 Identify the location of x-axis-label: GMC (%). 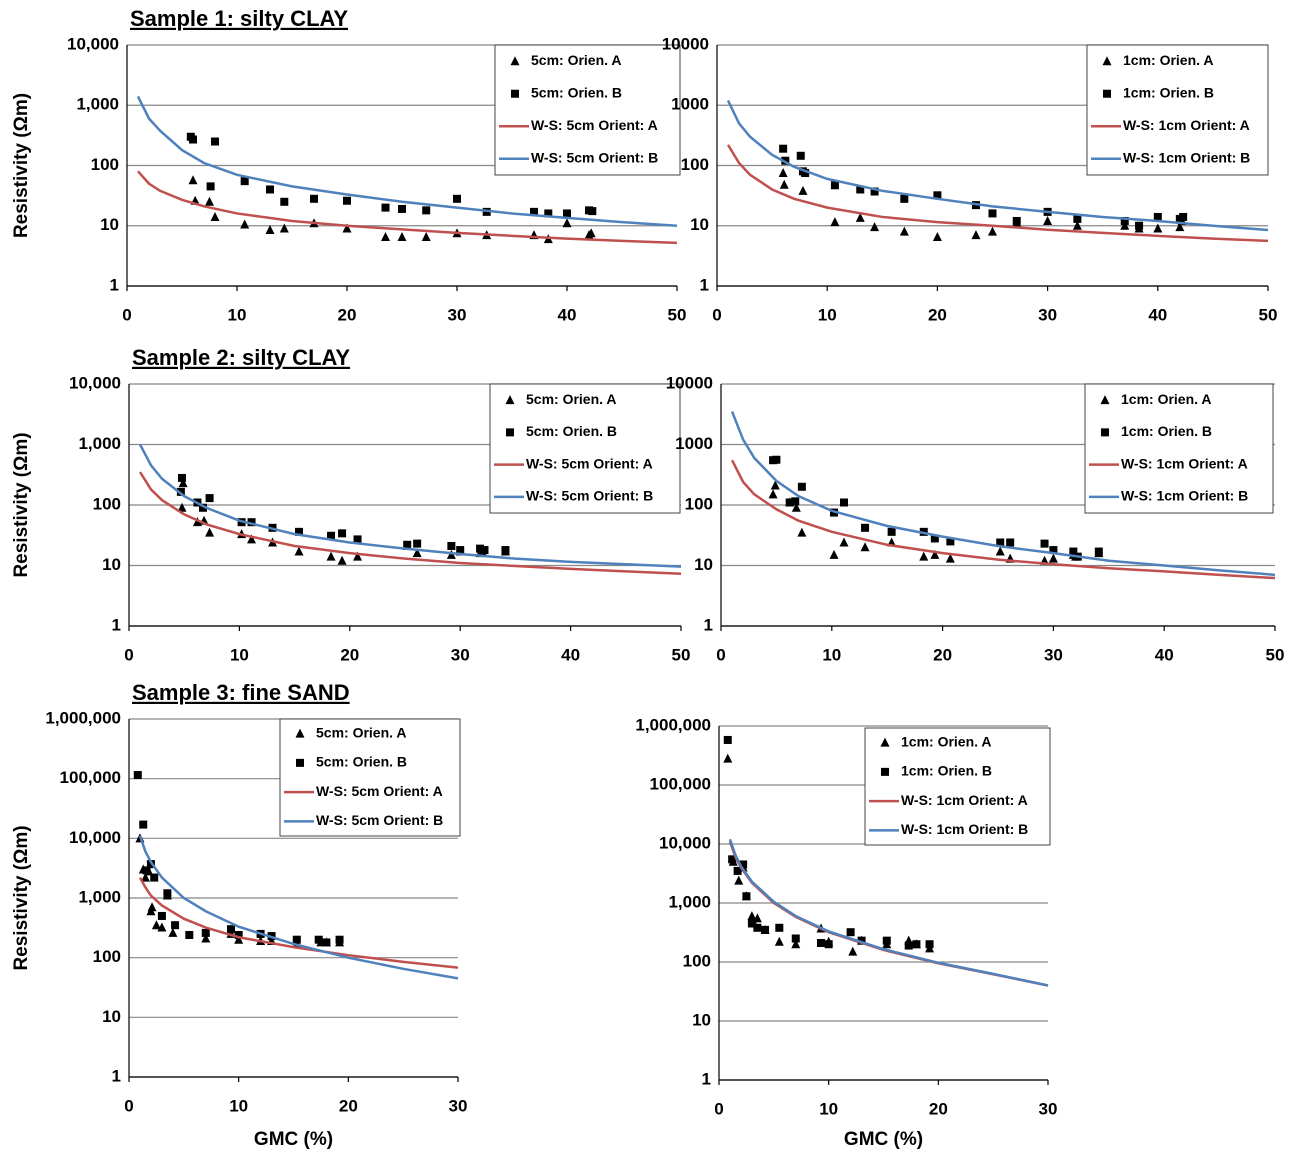
(293, 1139).